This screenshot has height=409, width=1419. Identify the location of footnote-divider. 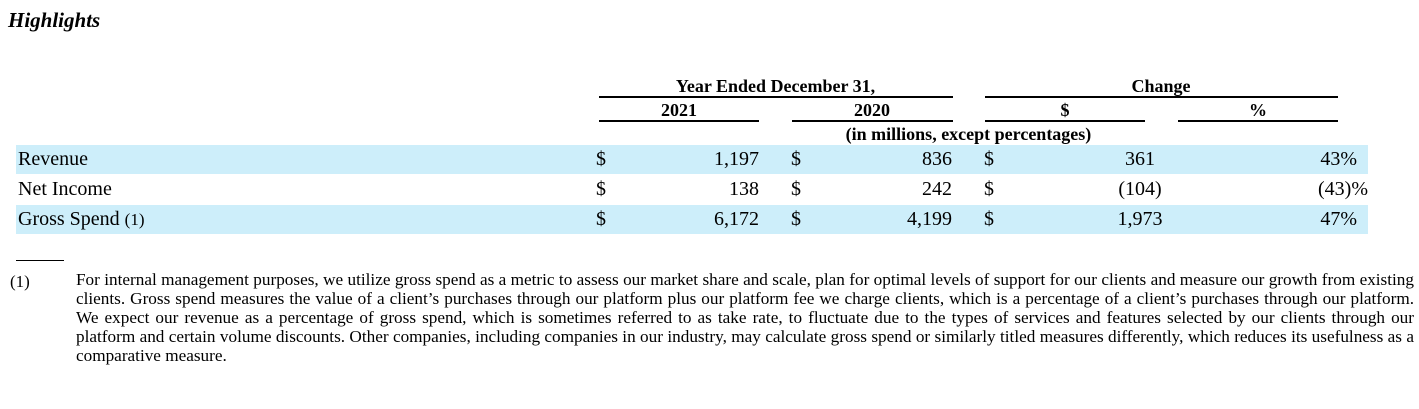
(40, 260).